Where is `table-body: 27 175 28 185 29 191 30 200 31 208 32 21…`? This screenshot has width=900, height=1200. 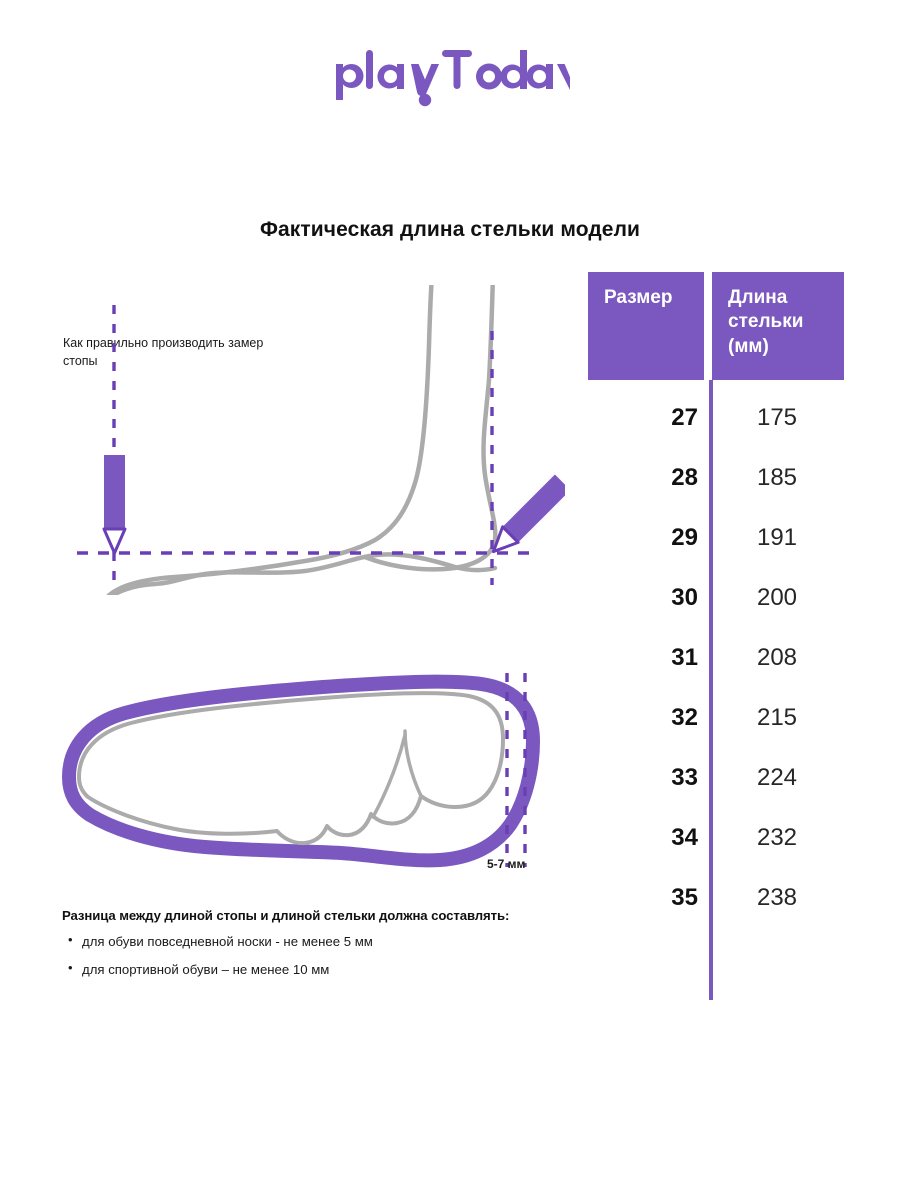
table-body: 27 175 28 185 29 191 30 200 31 208 32 21… is located at coordinates (716, 658).